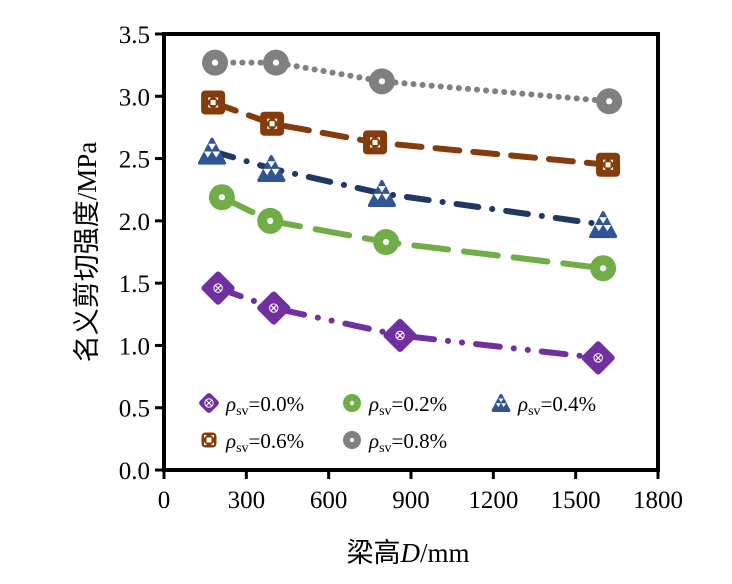 The image size is (732, 584). I want to click on legend-label-4: ρsv=0.8%, so click(407, 442).